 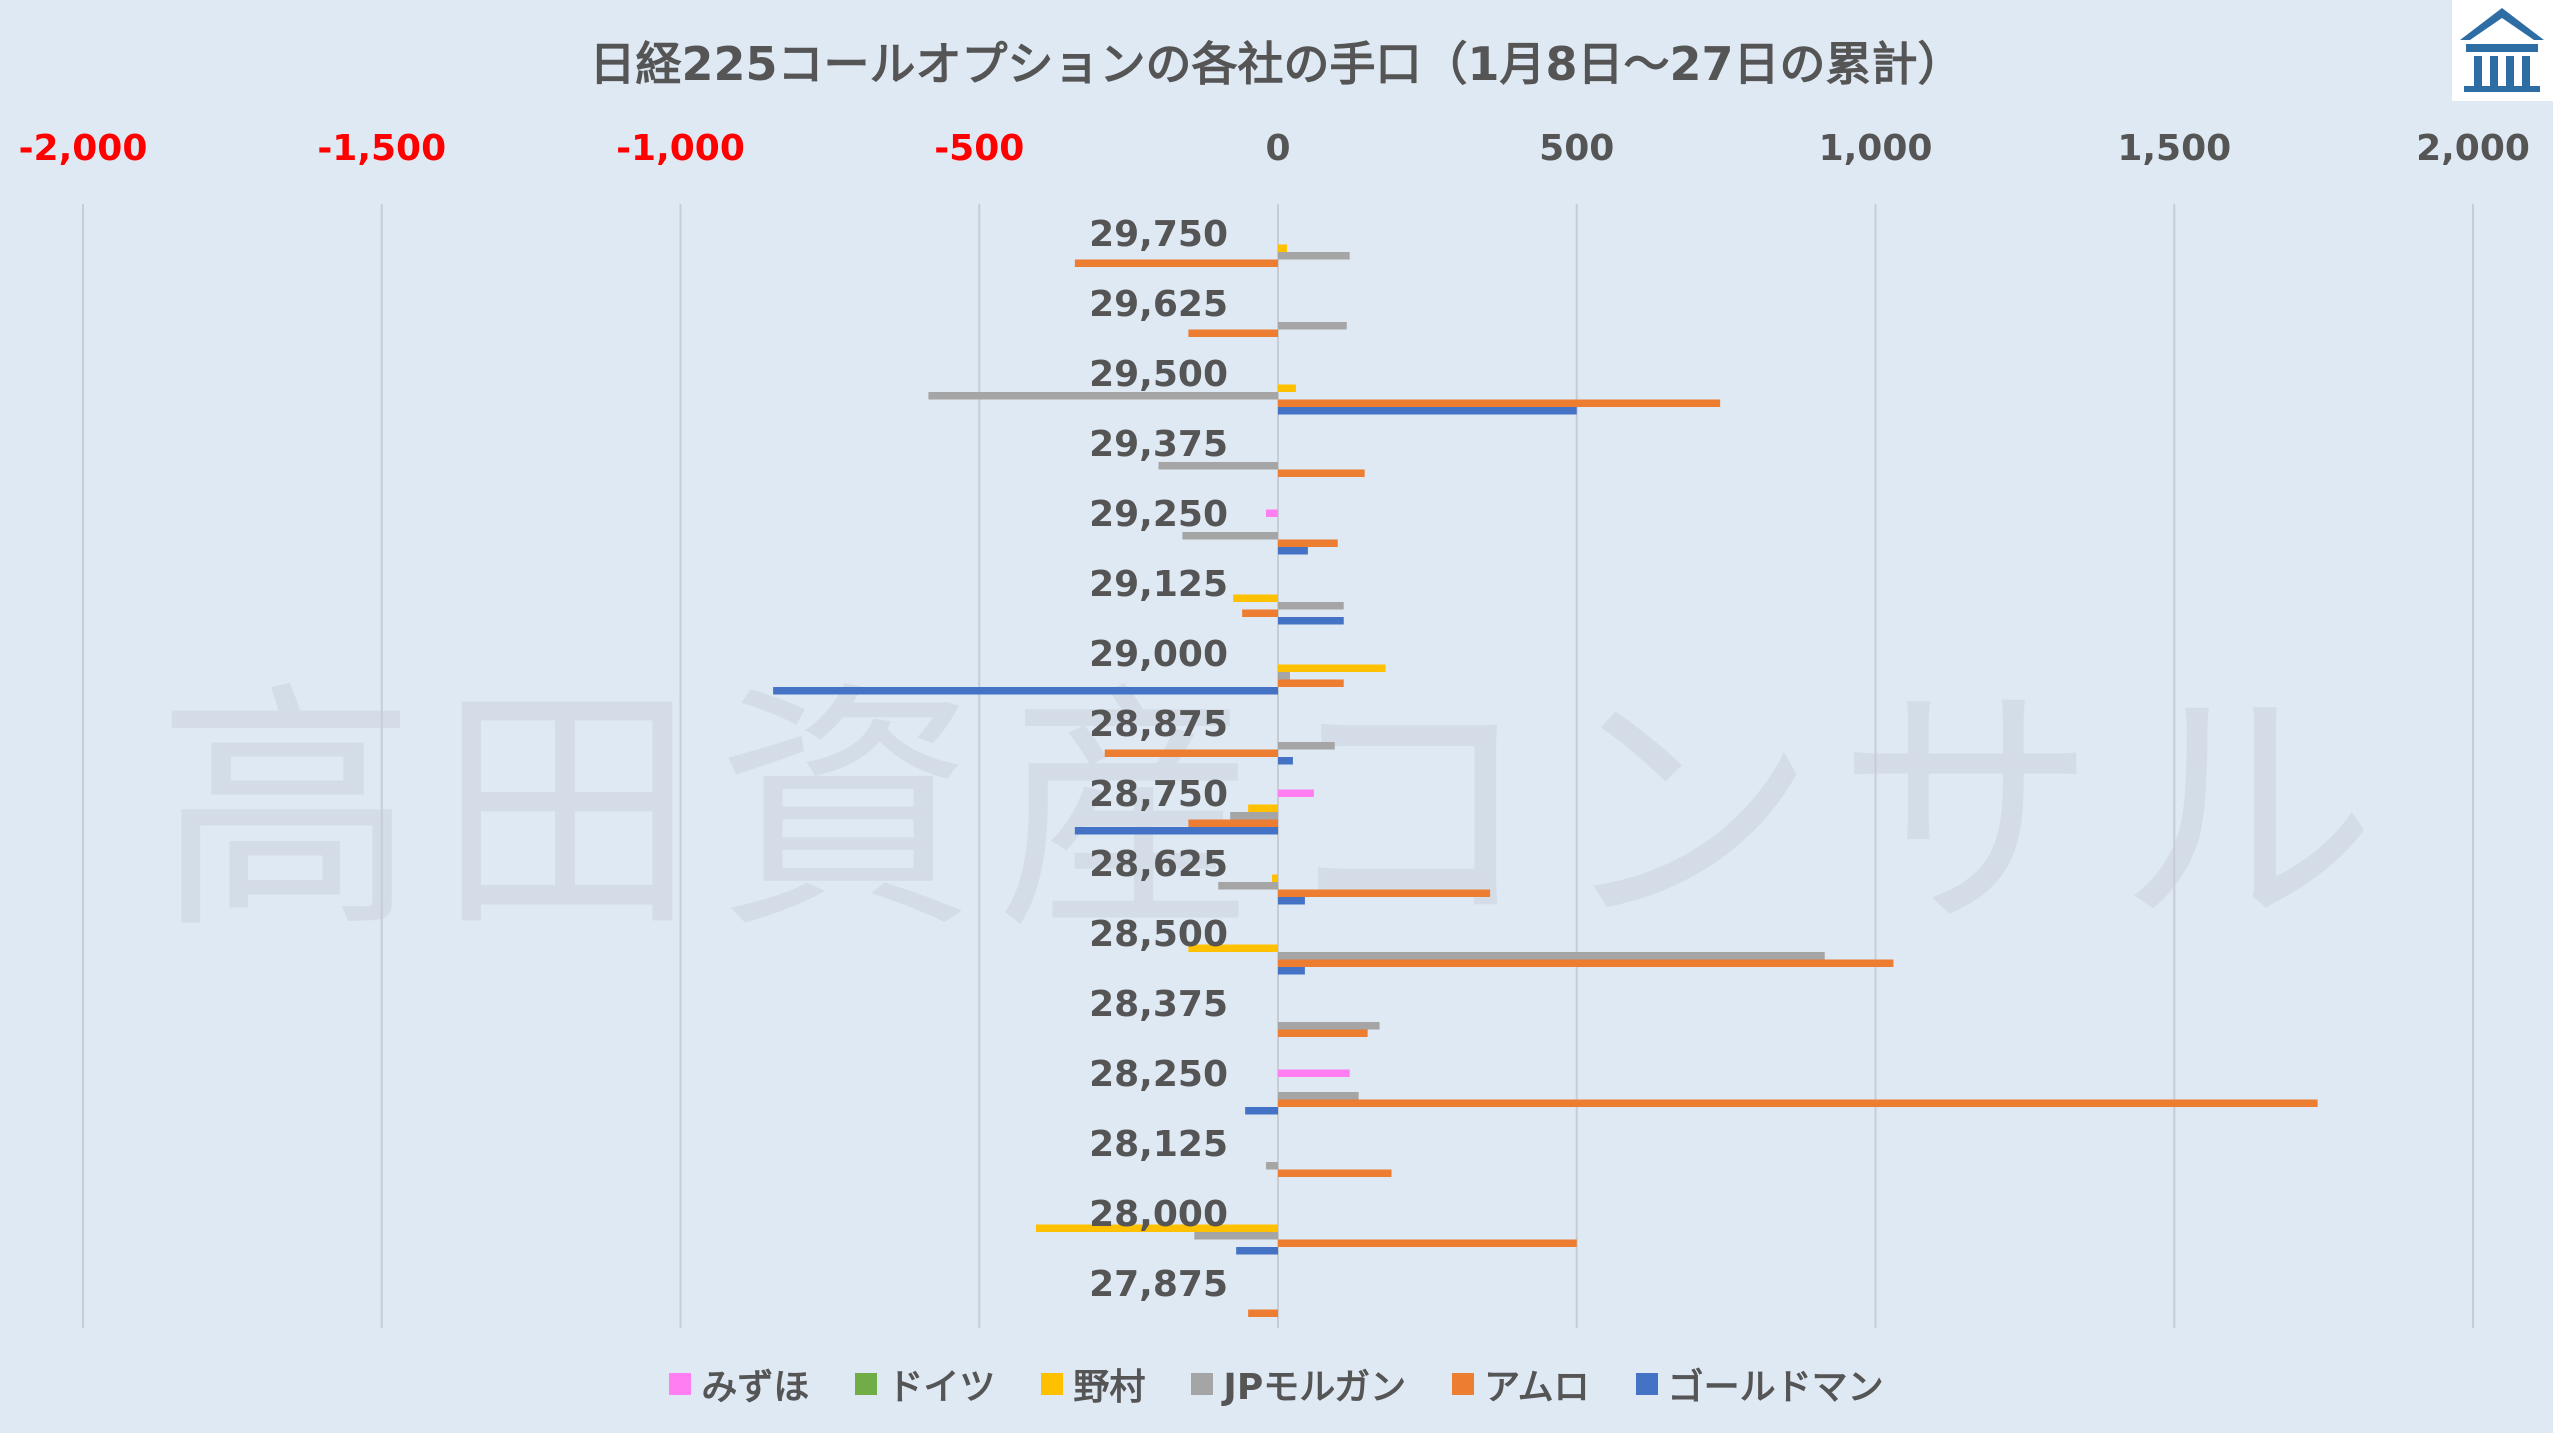 I want to click on chart-title: 日経225コールオプションの各社の手口（1月8日～27日の累計）, so click(x=1276, y=64).